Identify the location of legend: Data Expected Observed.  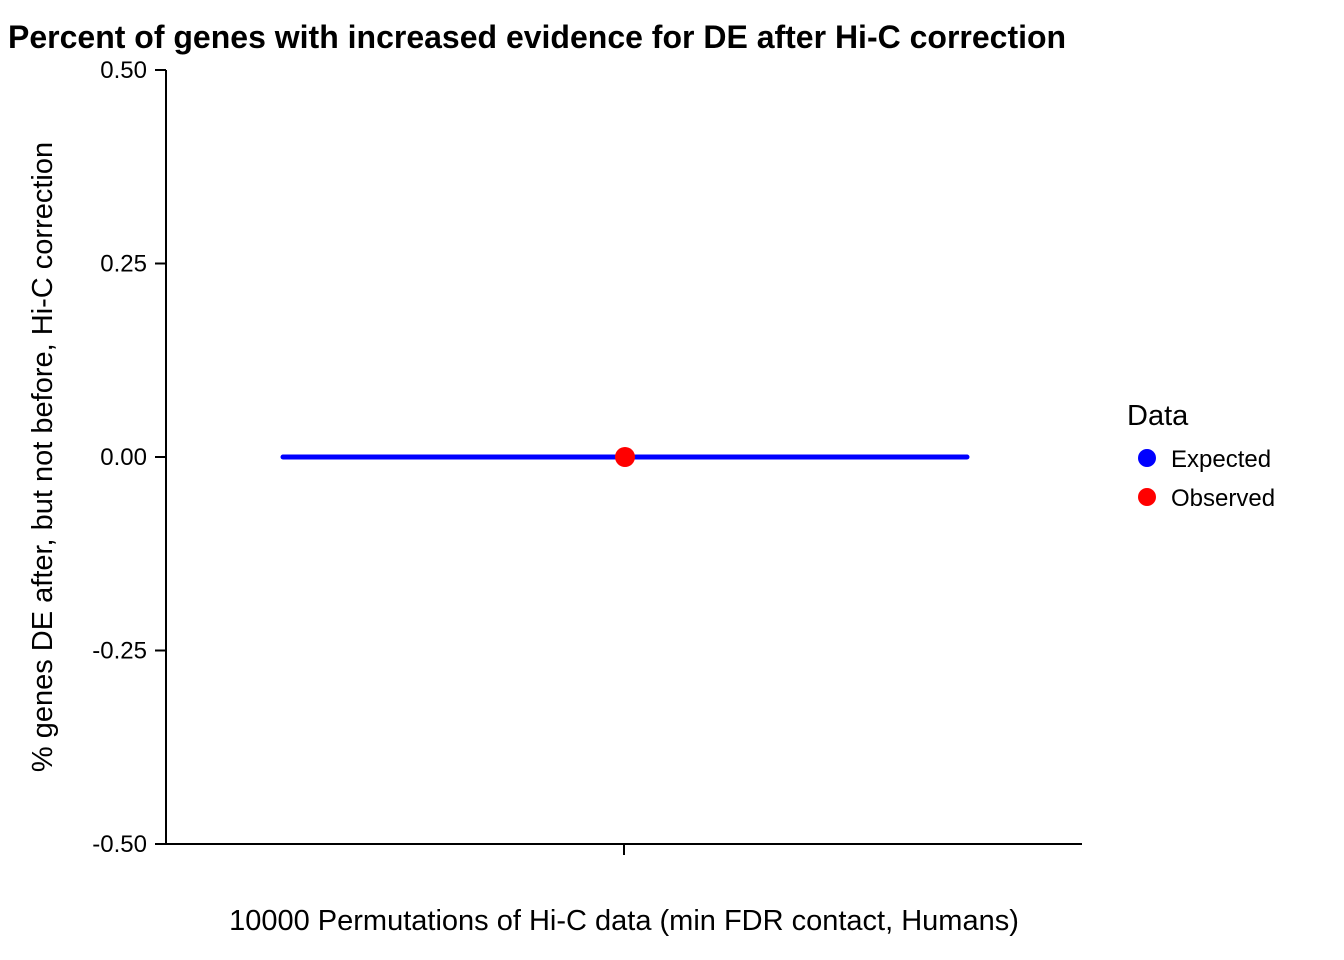
(1201, 456).